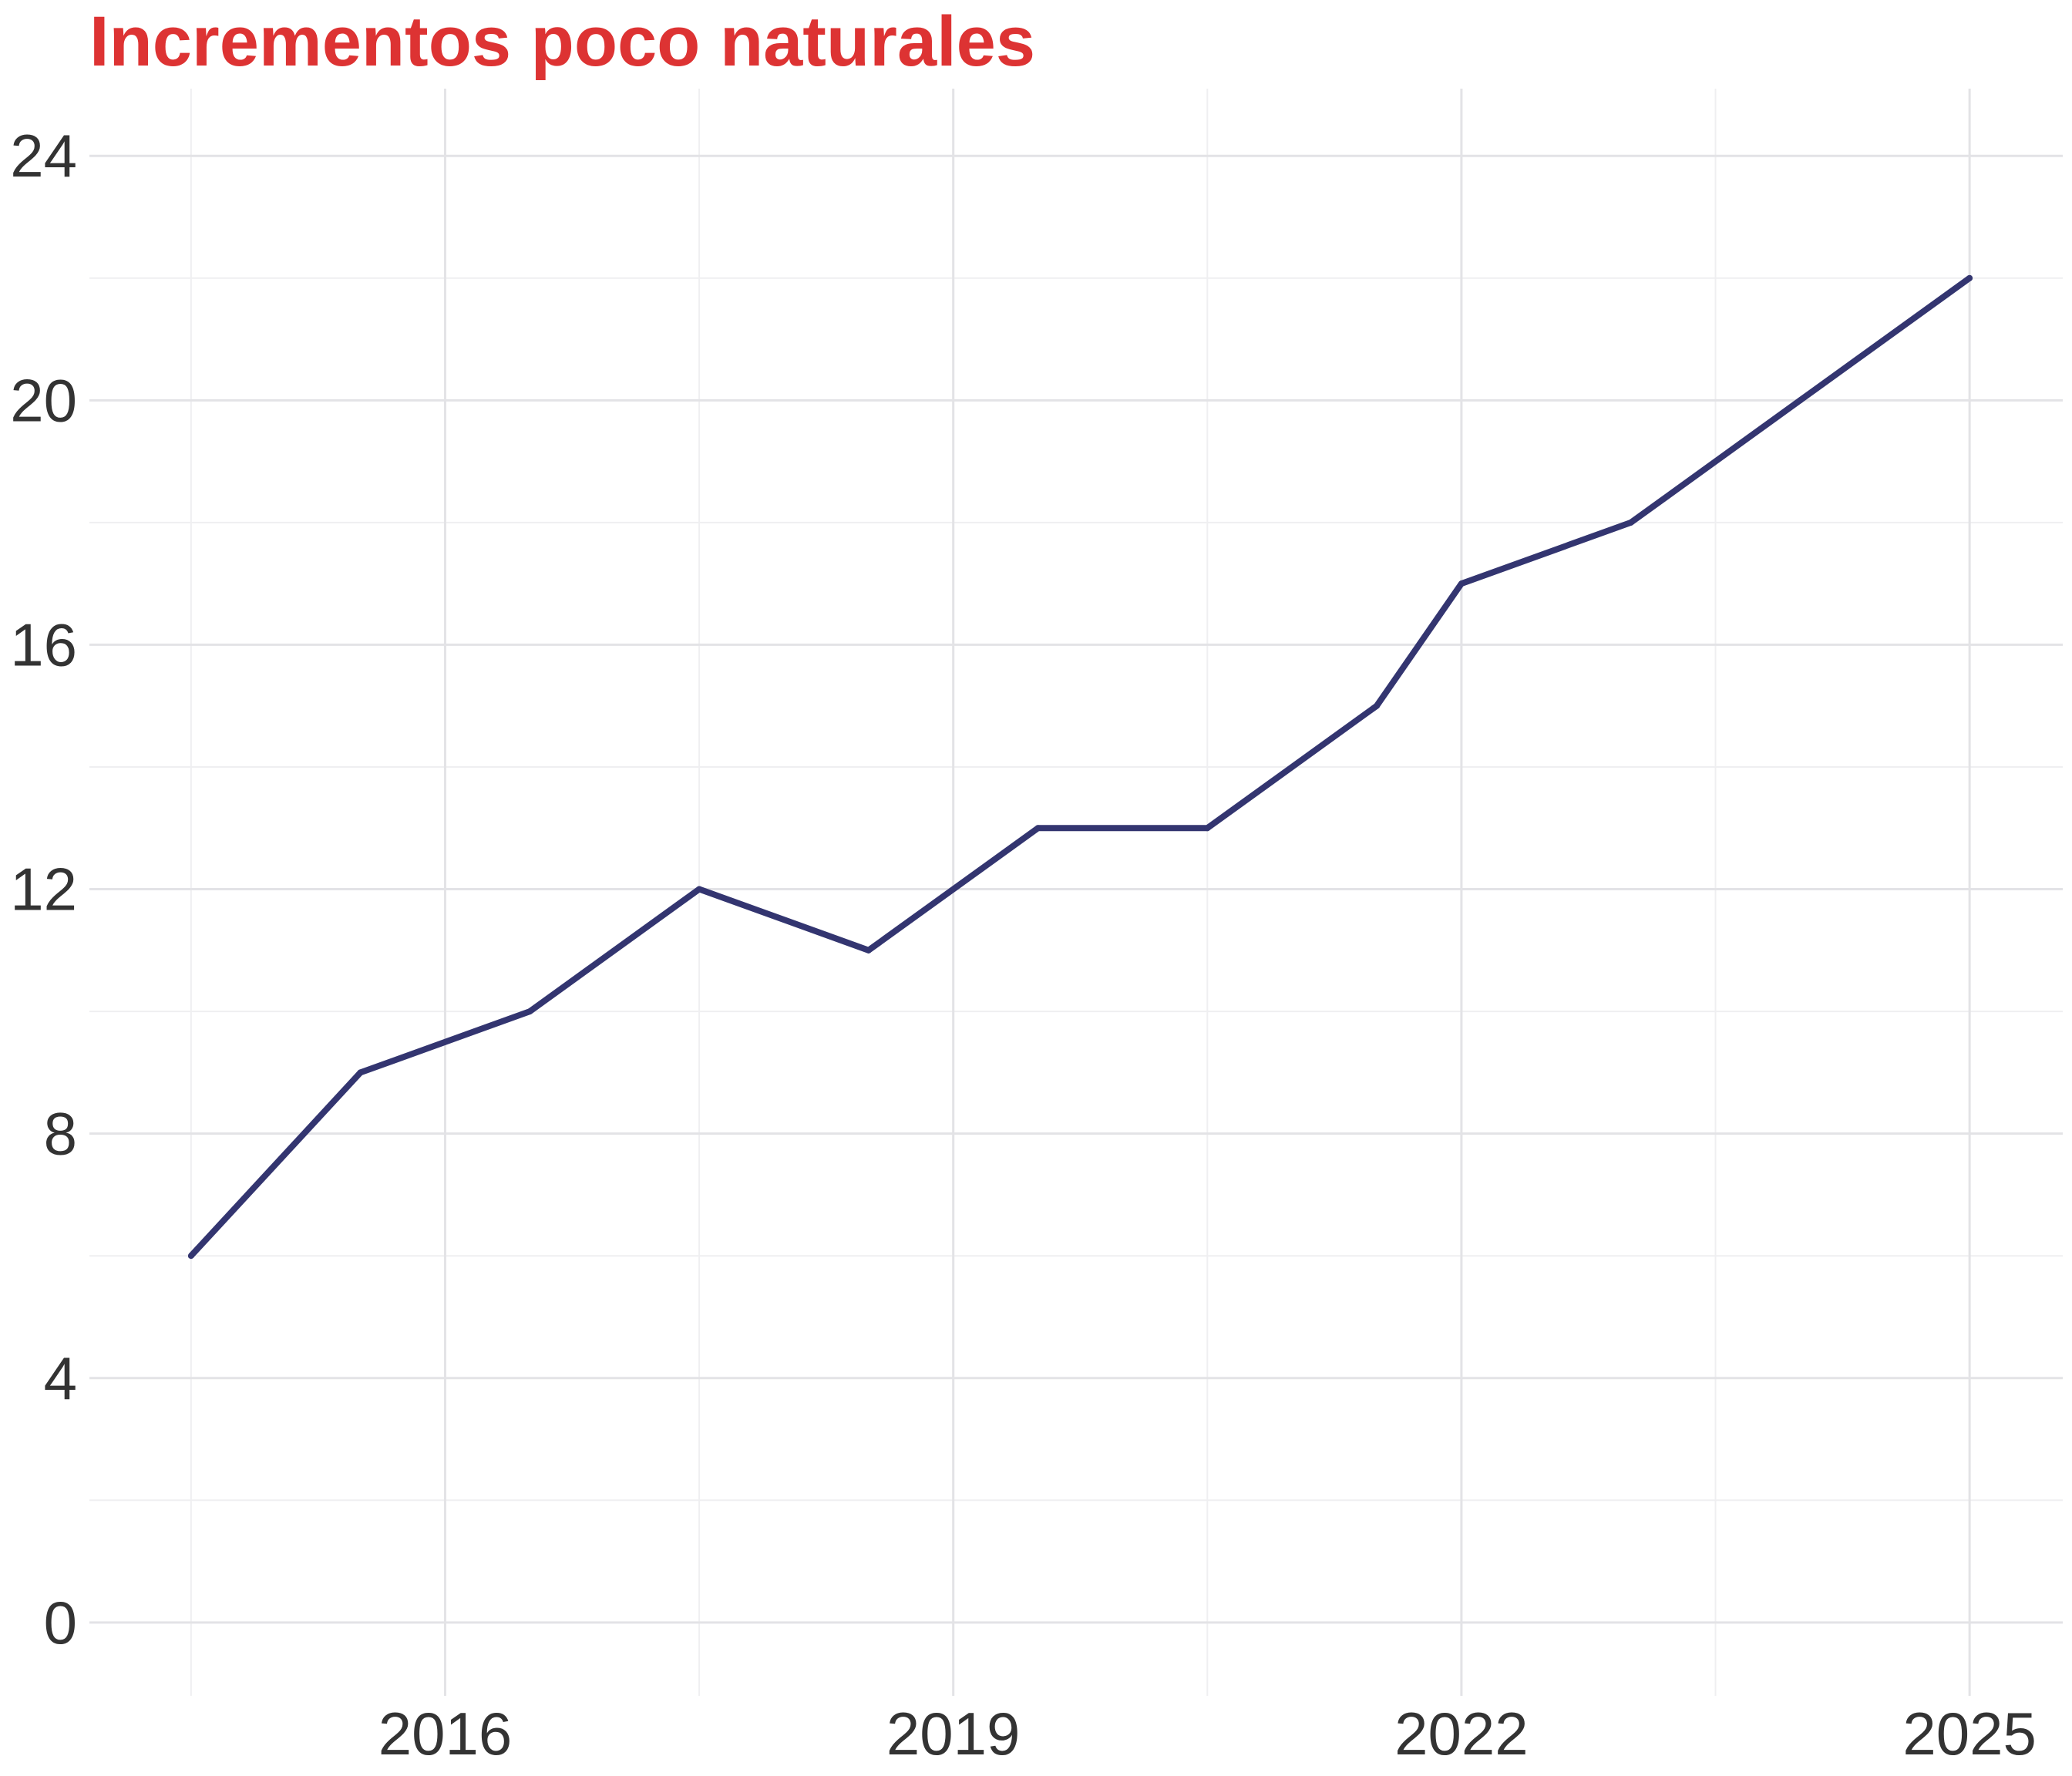 The width and height of the screenshot is (2072, 1776). What do you see at coordinates (1461, 1734) in the screenshot?
I see `x-tick-label: 2022` at bounding box center [1461, 1734].